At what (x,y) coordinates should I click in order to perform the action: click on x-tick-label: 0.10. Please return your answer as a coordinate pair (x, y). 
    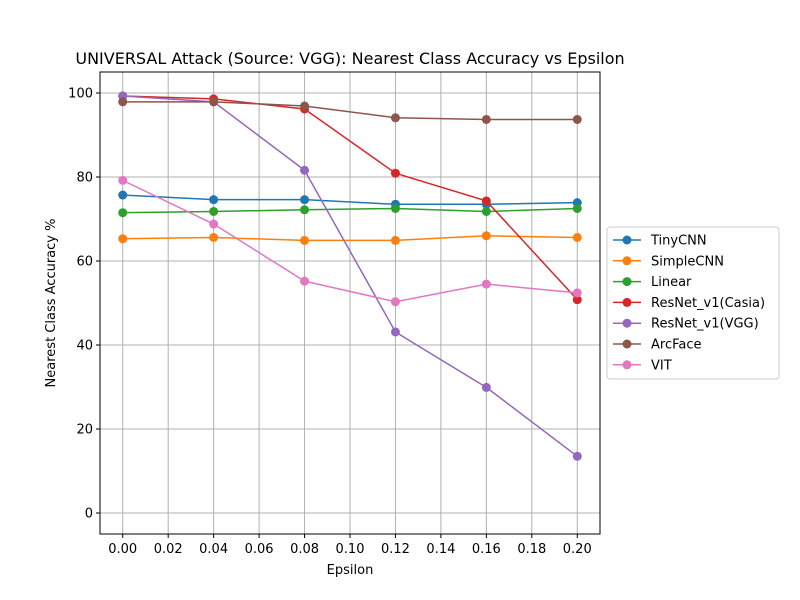
    Looking at the image, I should click on (350, 549).